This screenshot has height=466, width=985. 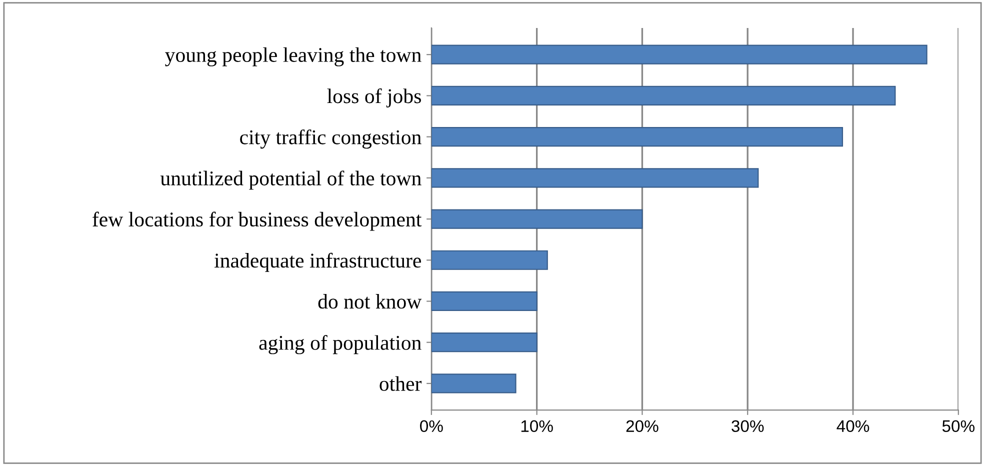 What do you see at coordinates (340, 344) in the screenshot?
I see `y-tick-label: aging of population` at bounding box center [340, 344].